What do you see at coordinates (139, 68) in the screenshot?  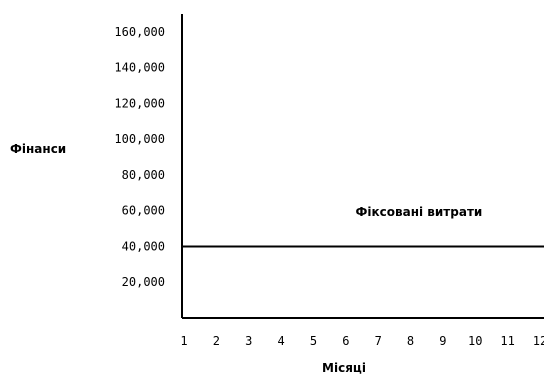 I see `y-tick-label: 140,000` at bounding box center [139, 68].